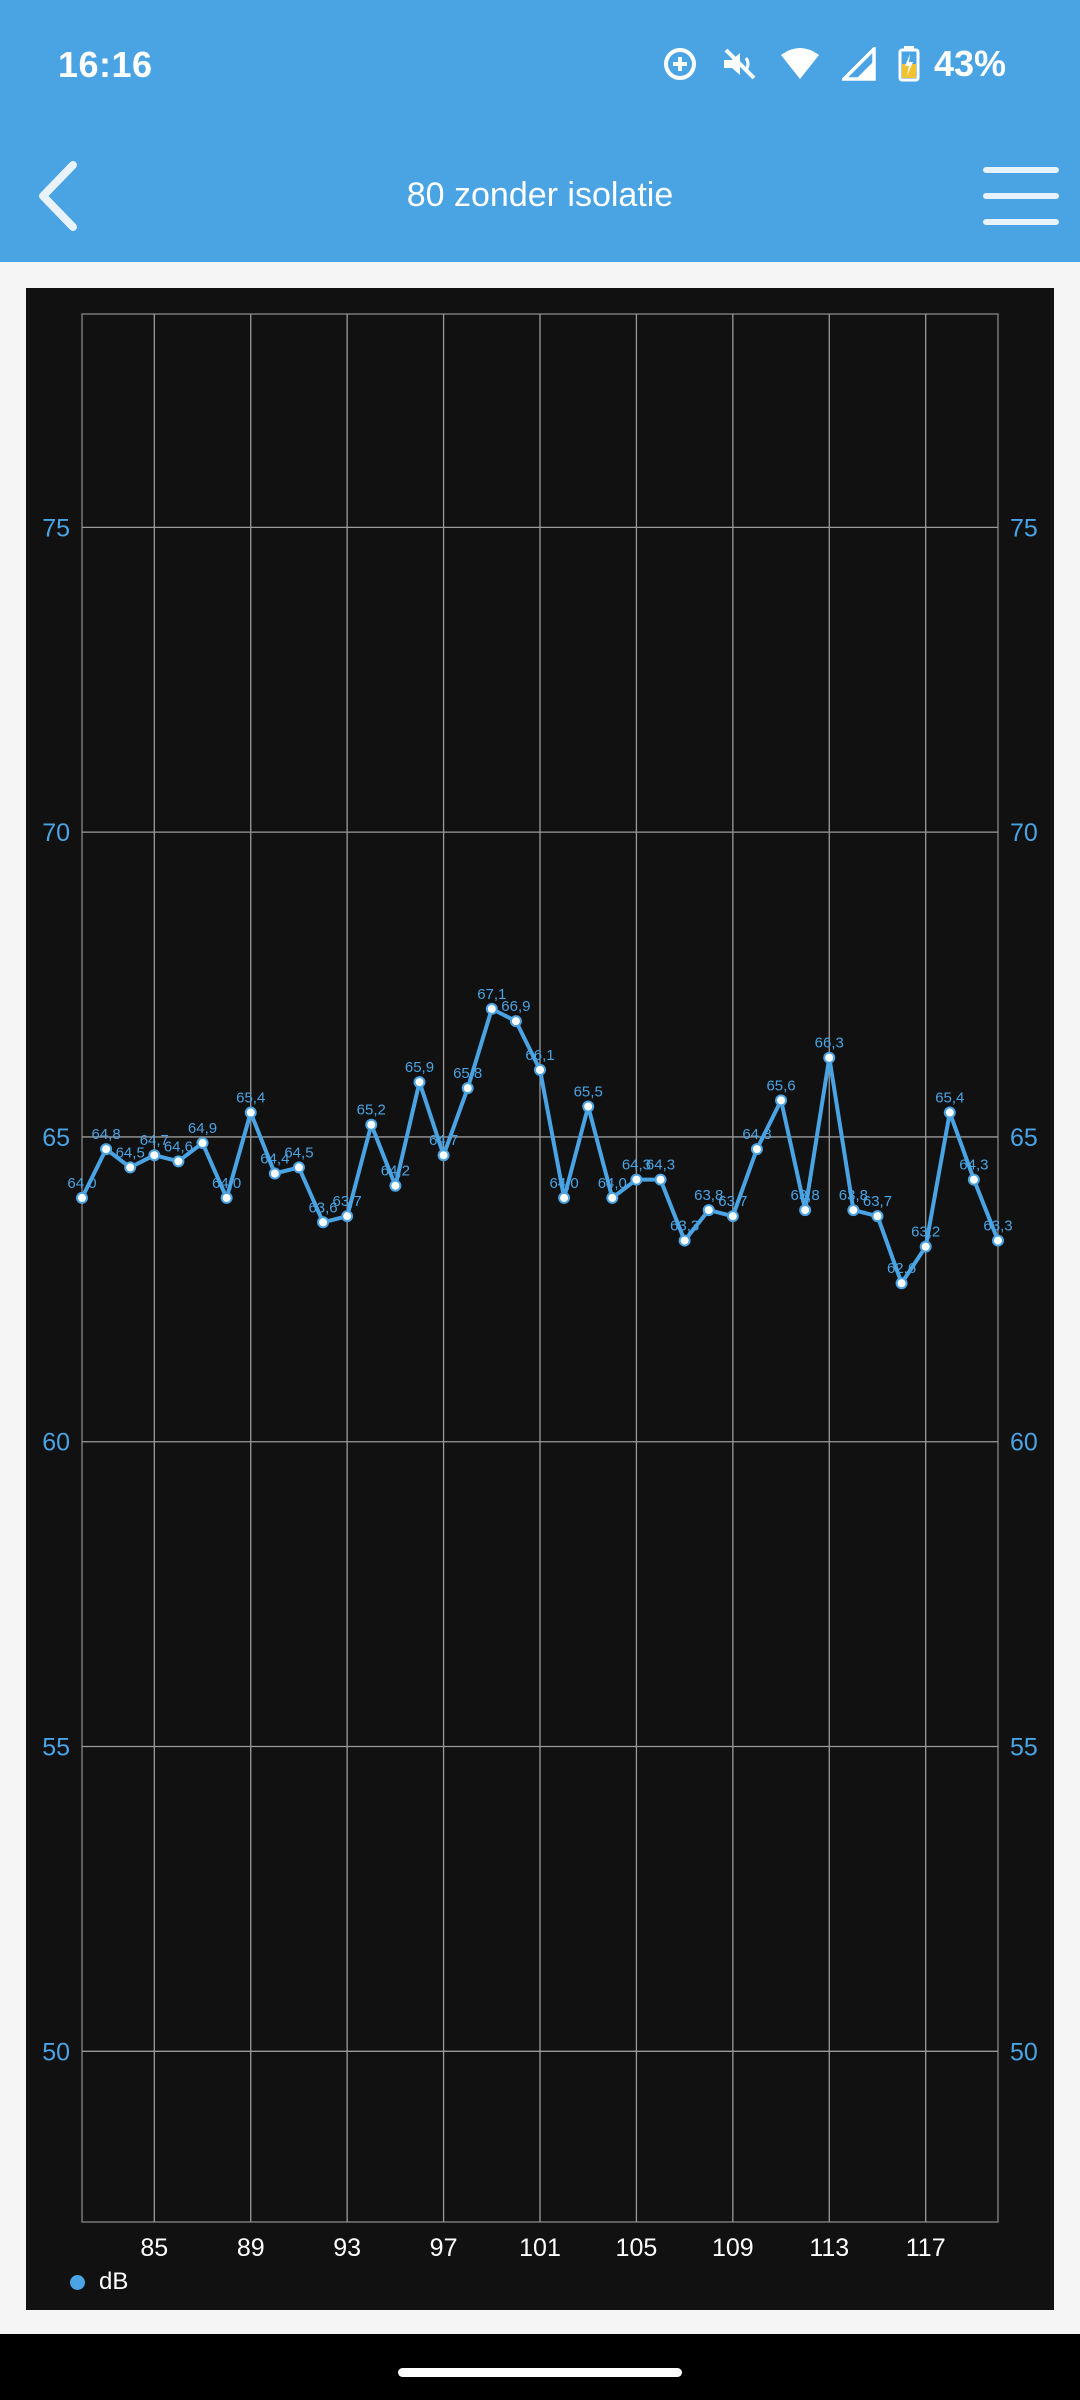  I want to click on wifi-icon, so click(799, 63).